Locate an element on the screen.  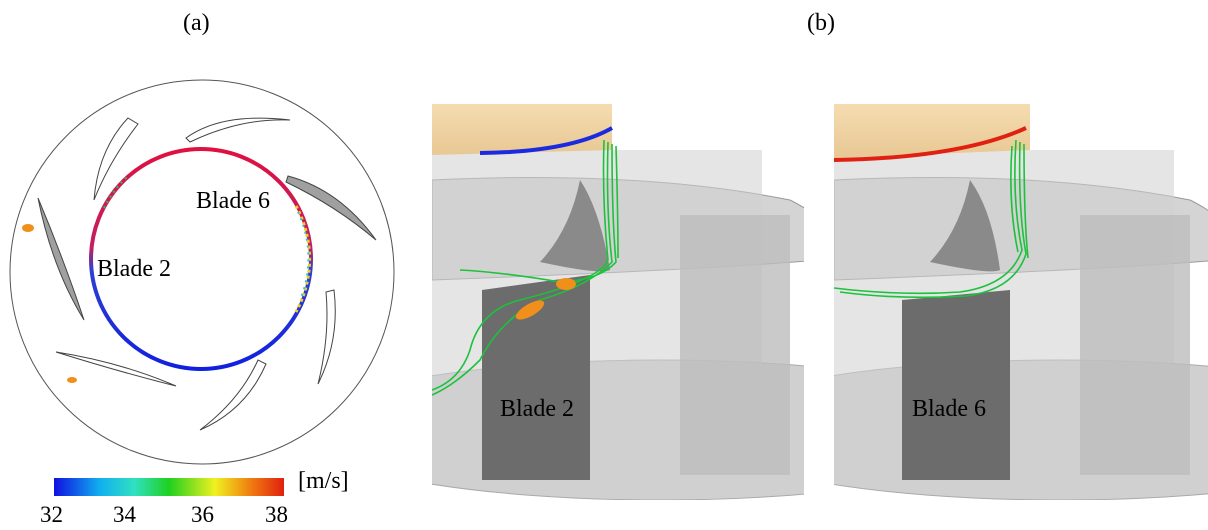
colorbar-unit: [m/s] is located at coordinates (323, 481).